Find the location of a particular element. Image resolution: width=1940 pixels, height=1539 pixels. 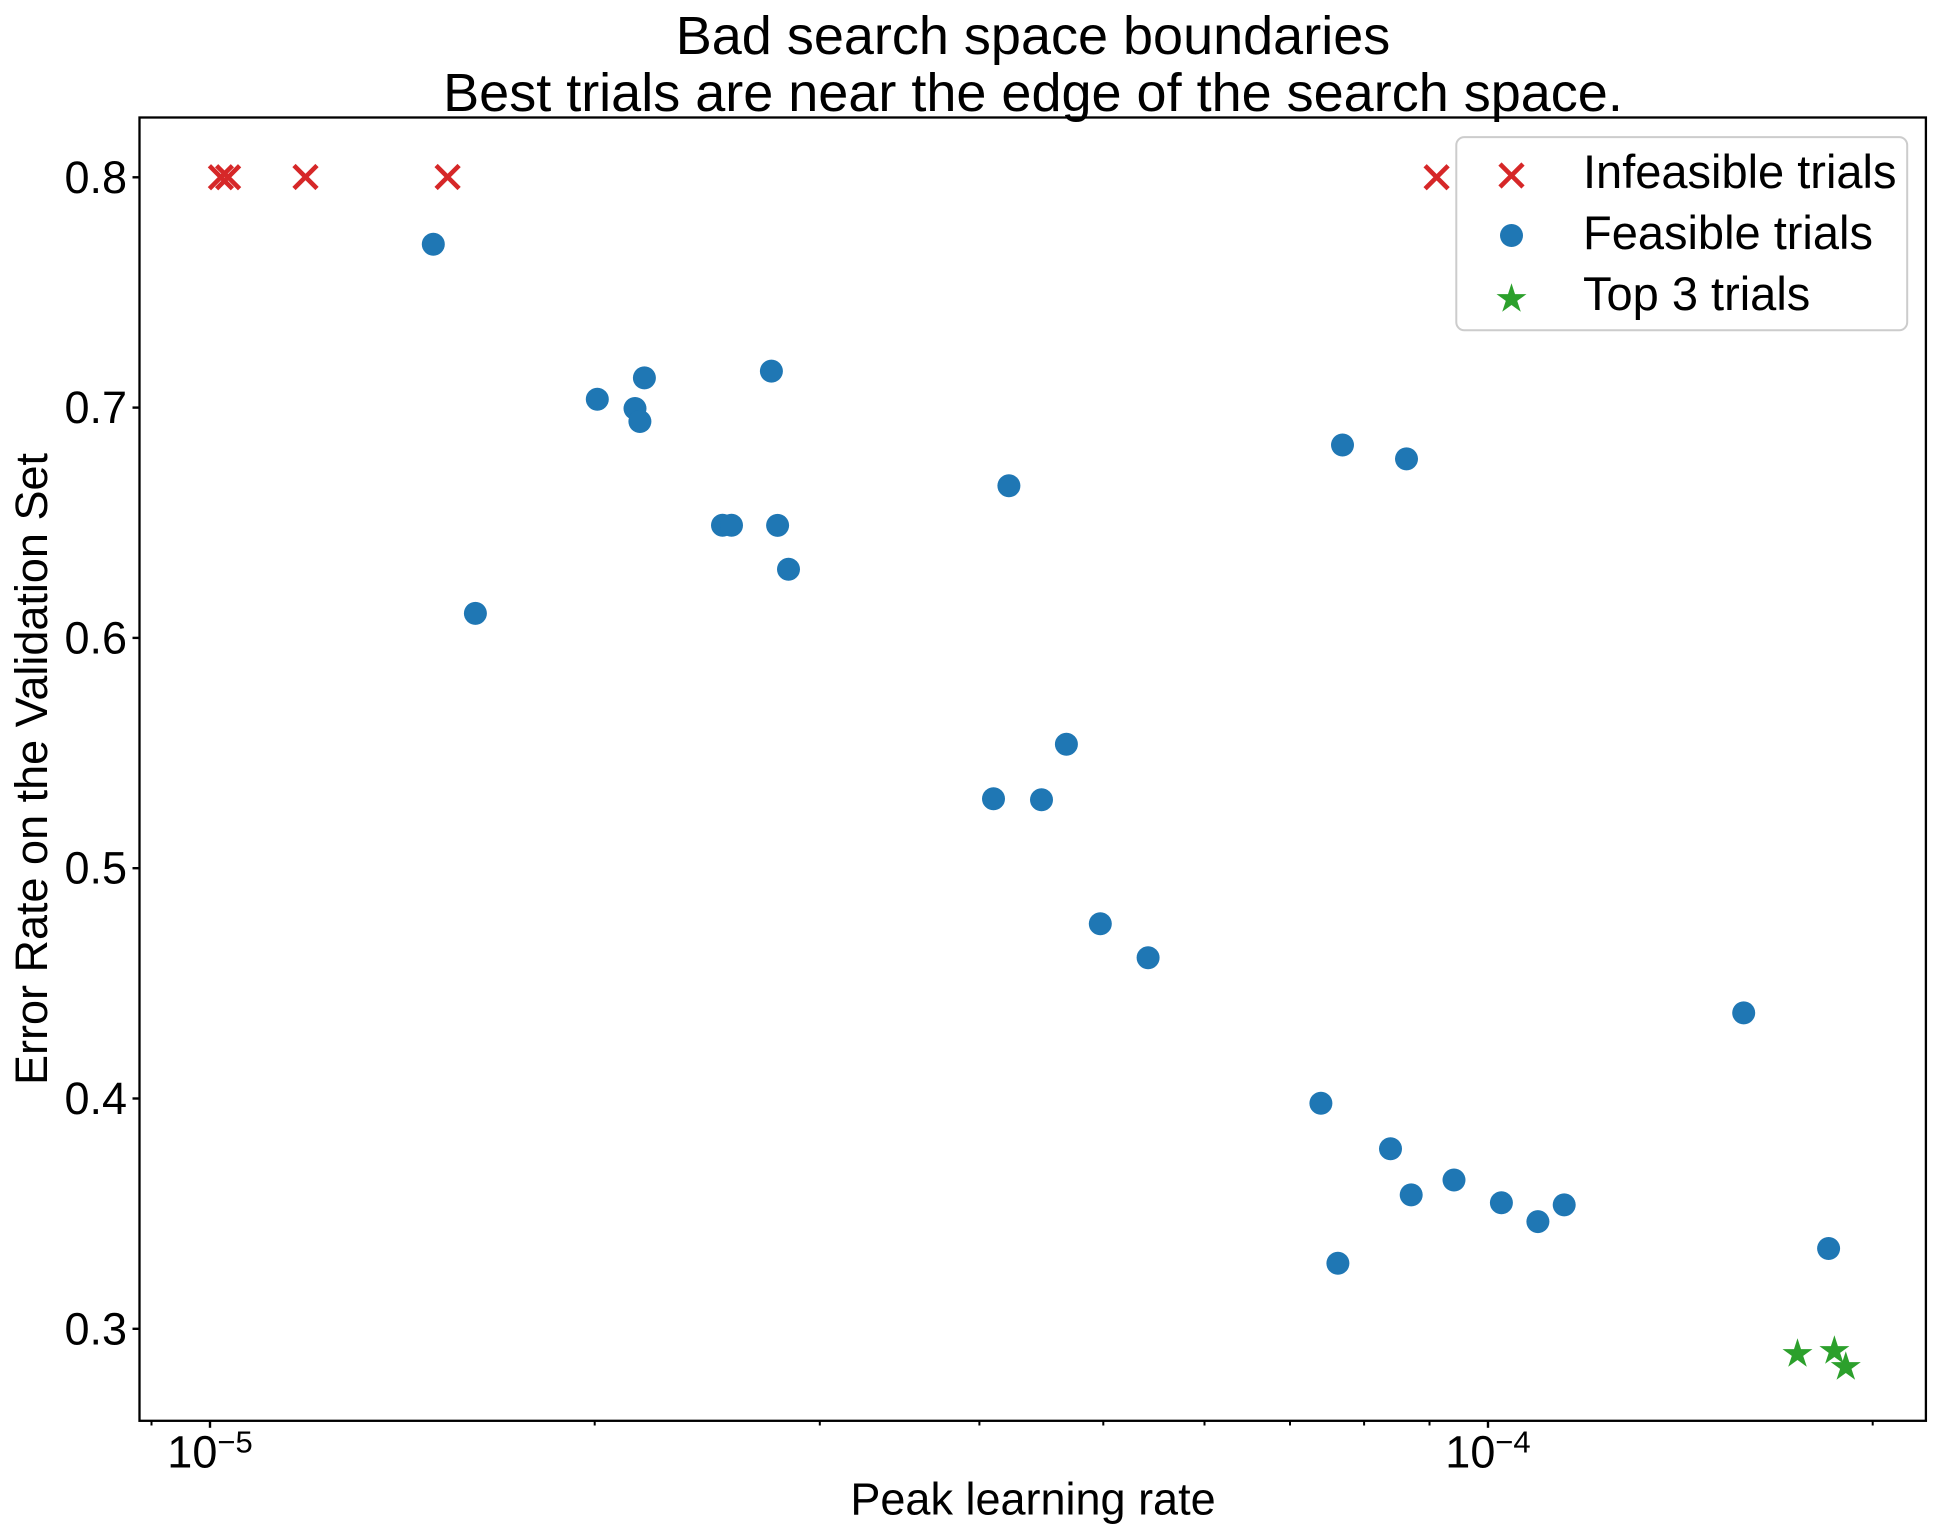

svg-text: 0.8 is located at coordinates (95, 177).